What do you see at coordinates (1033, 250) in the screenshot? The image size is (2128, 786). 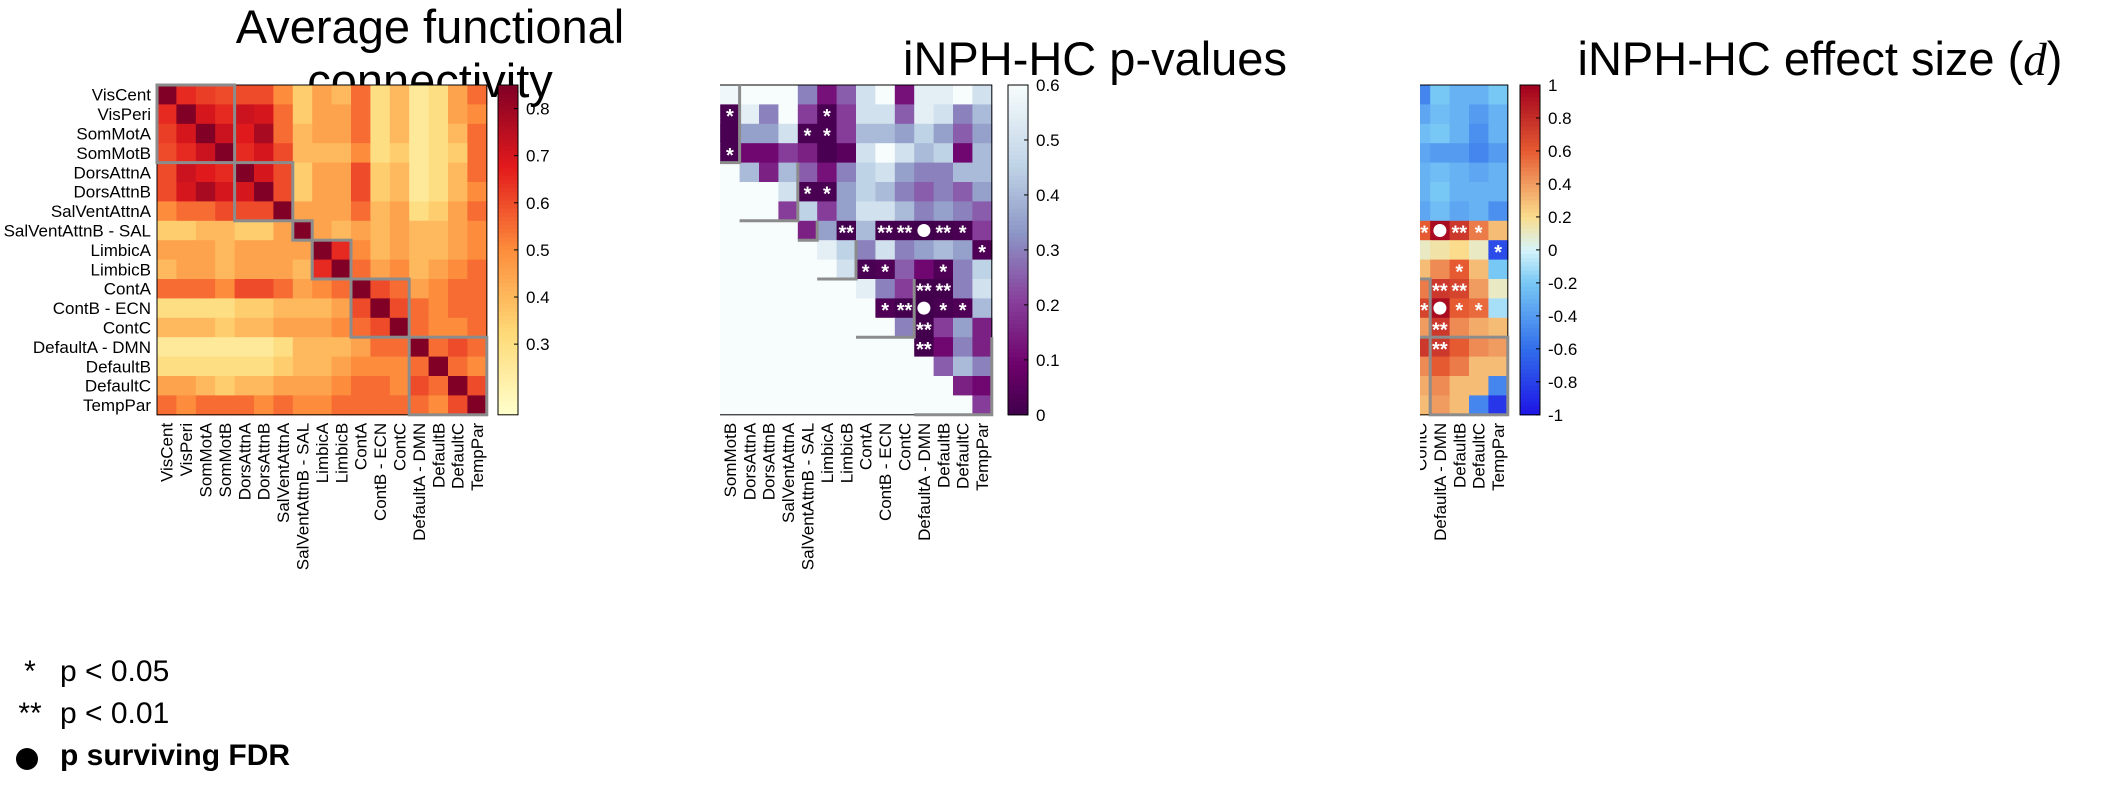 I see `colorbar: 0 0.1 0.2 0.3 0.4 0.5 0.6` at bounding box center [1033, 250].